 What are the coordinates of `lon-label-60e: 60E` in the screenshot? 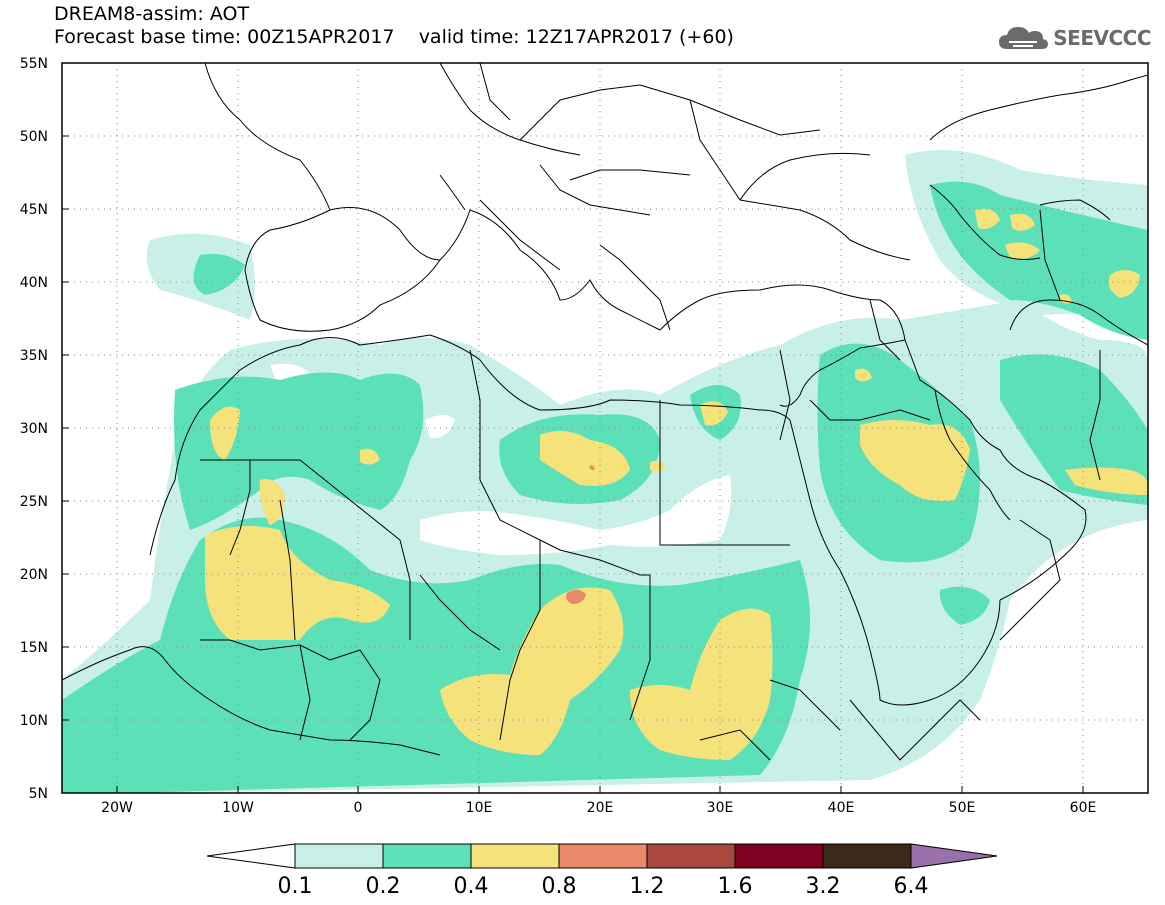 It's located at (1083, 808).